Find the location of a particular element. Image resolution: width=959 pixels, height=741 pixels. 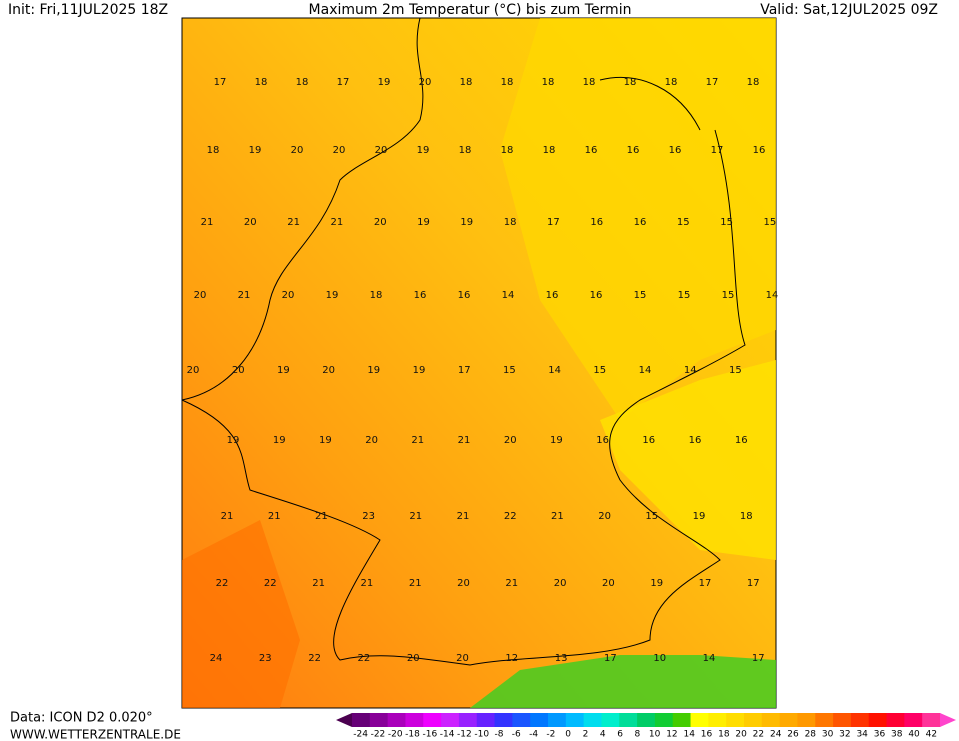

scale-label: 40 is located at coordinates (914, 735).